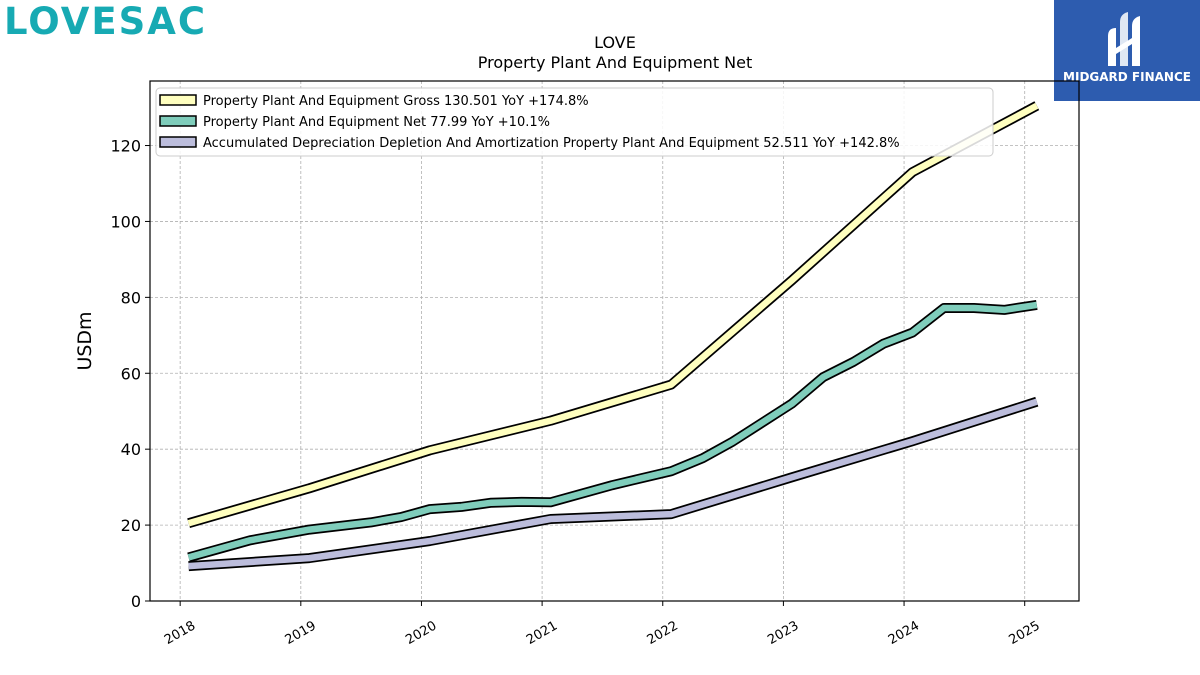 This screenshot has height=675, width=1200. I want to click on lovesac-logo: LOVESAC, so click(106, 21).